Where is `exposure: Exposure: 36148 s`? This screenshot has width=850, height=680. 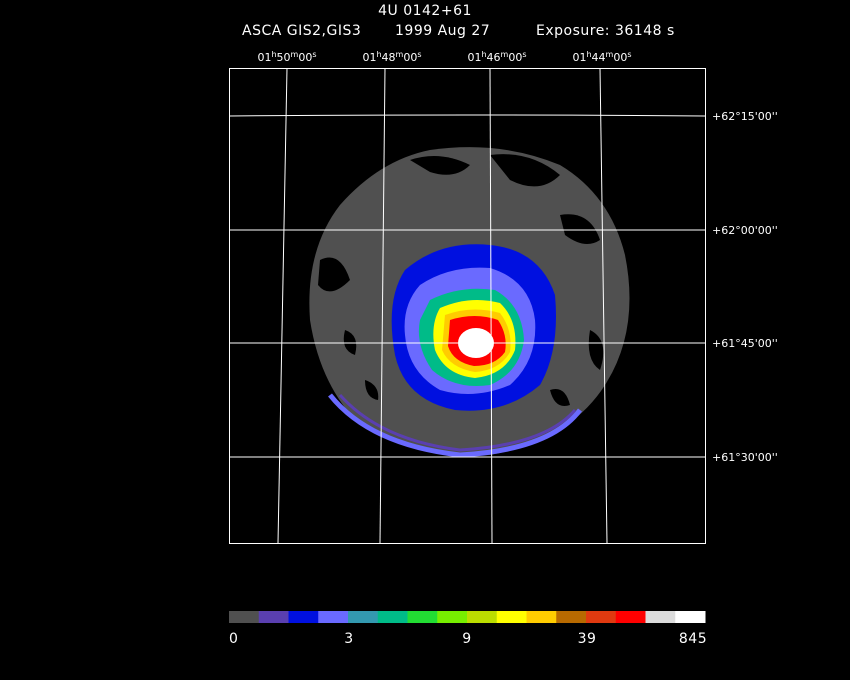
exposure: Exposure: 36148 s is located at coordinates (605, 31).